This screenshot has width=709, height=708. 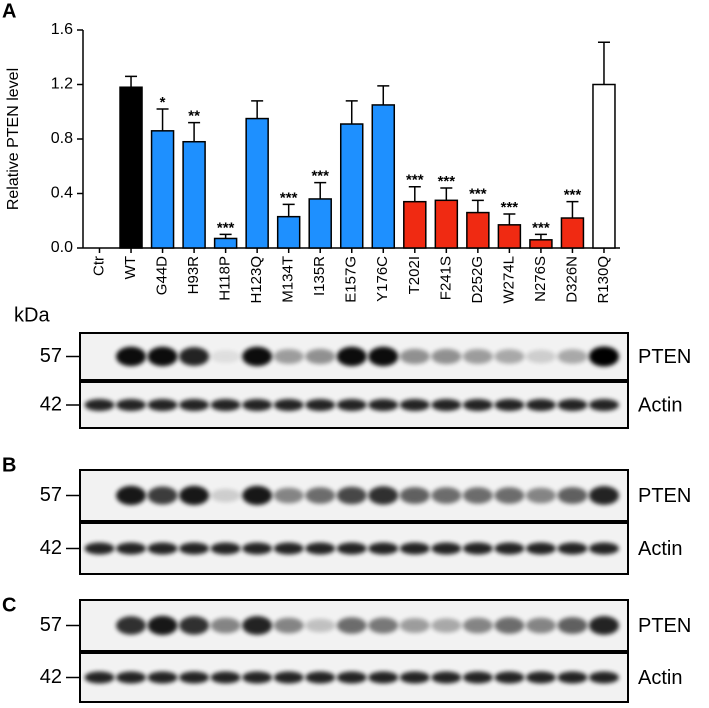 I want to click on y-tick-label: 0.4, so click(x=62, y=193).